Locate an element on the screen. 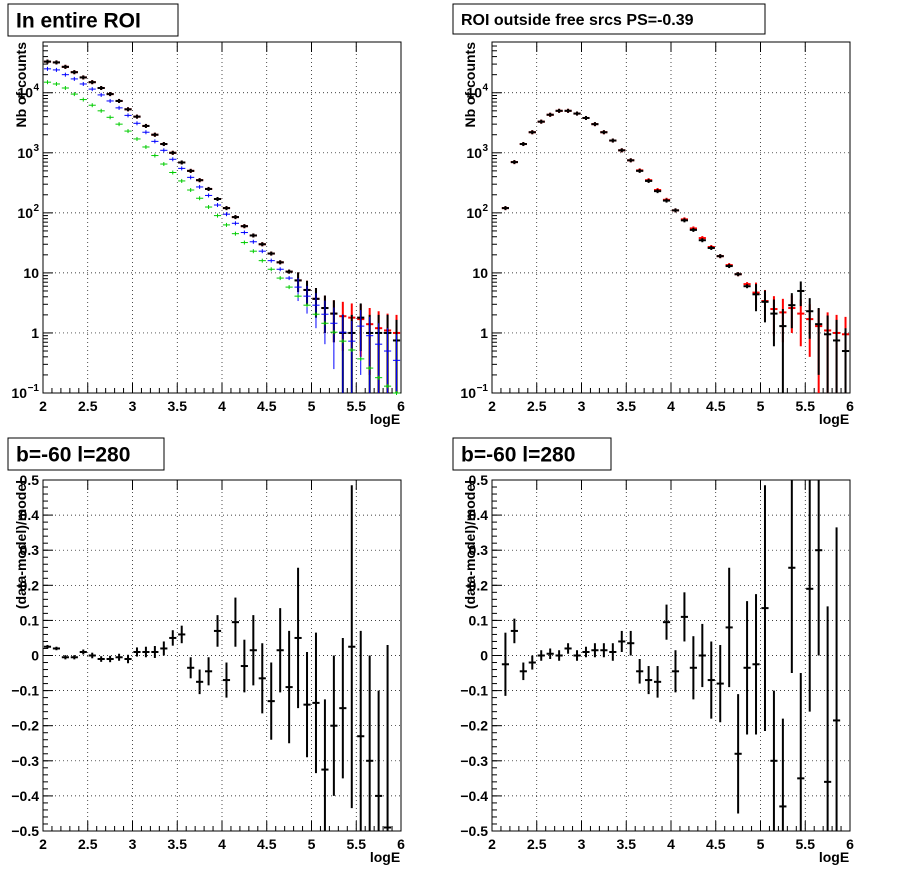 The image size is (898, 875). y-axis-label: Nb of counts is located at coordinates (470, 85).